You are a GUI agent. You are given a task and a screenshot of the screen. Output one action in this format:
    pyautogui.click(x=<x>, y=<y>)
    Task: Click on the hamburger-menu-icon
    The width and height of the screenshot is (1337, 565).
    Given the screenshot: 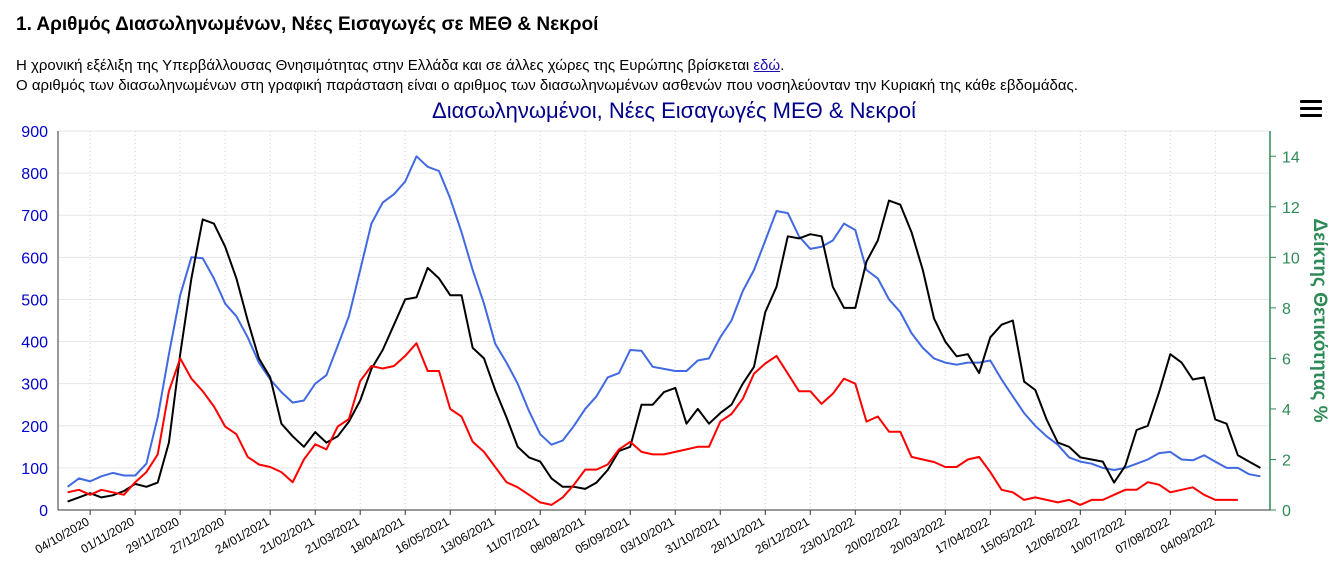 What is the action you would take?
    pyautogui.click(x=1311, y=101)
    